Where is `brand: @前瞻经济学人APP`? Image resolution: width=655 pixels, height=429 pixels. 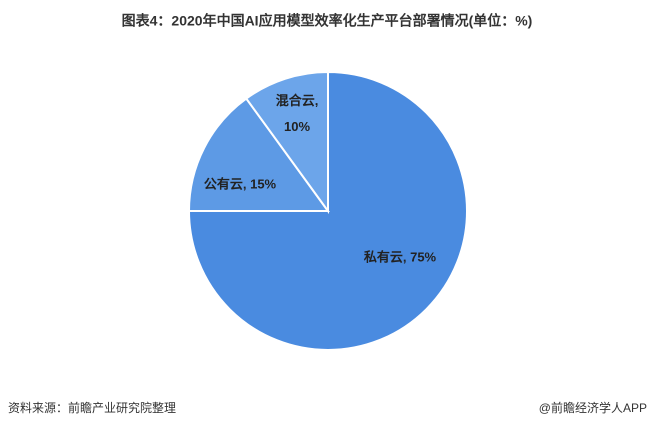 brand: @前瞻经济学人APP is located at coordinates (593, 407).